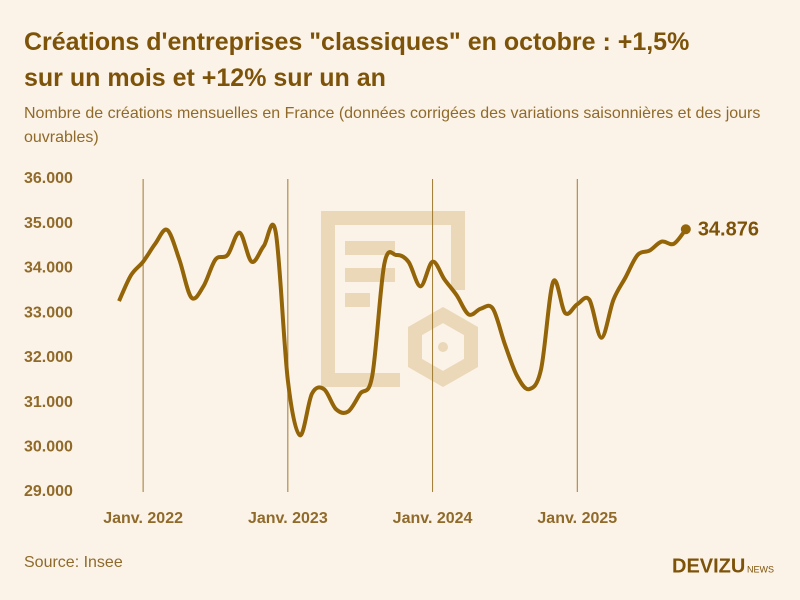 The width and height of the screenshot is (800, 600). What do you see at coordinates (48, 447) in the screenshot?
I see `y-tick-label: 30.000` at bounding box center [48, 447].